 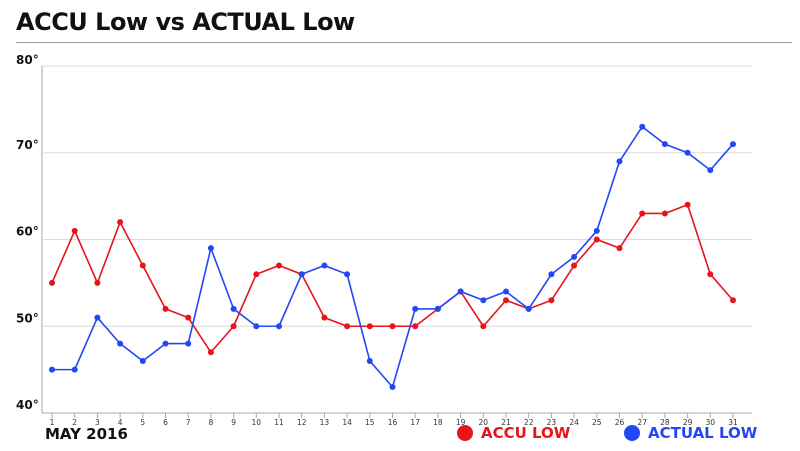 I want to click on x-tick-label: 5, so click(x=142, y=422).